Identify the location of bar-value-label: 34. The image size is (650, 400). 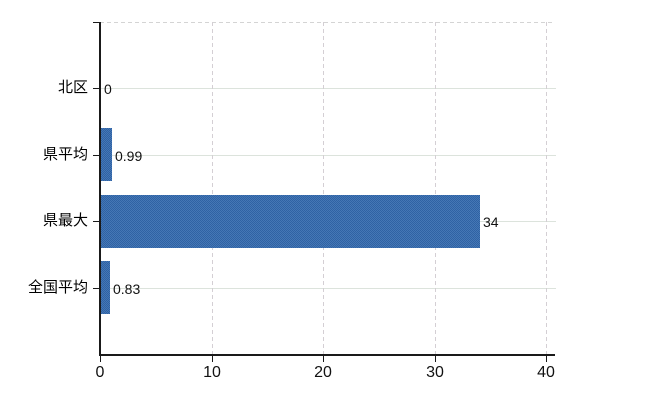
(491, 222).